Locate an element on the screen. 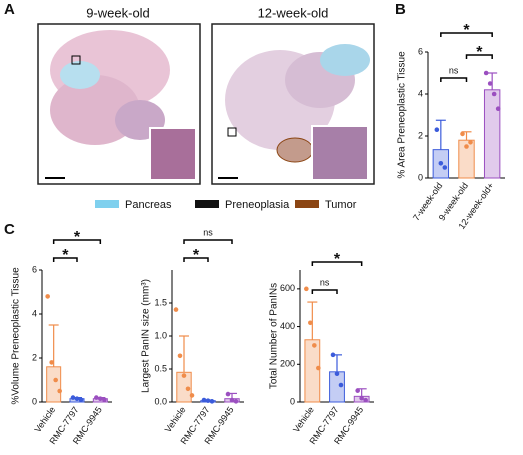 The image size is (523, 455). image-label: 12-week-old is located at coordinates (293, 12).